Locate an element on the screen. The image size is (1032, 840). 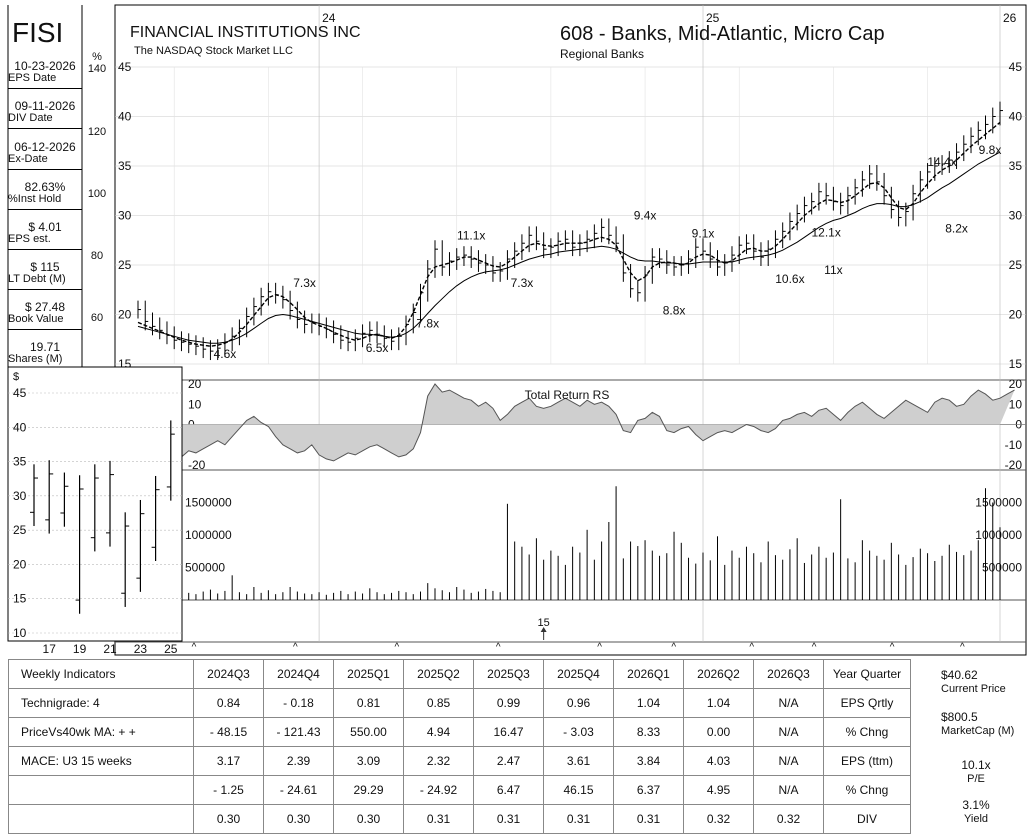
volume-tick-right: 1500000 is located at coordinates (998, 503).